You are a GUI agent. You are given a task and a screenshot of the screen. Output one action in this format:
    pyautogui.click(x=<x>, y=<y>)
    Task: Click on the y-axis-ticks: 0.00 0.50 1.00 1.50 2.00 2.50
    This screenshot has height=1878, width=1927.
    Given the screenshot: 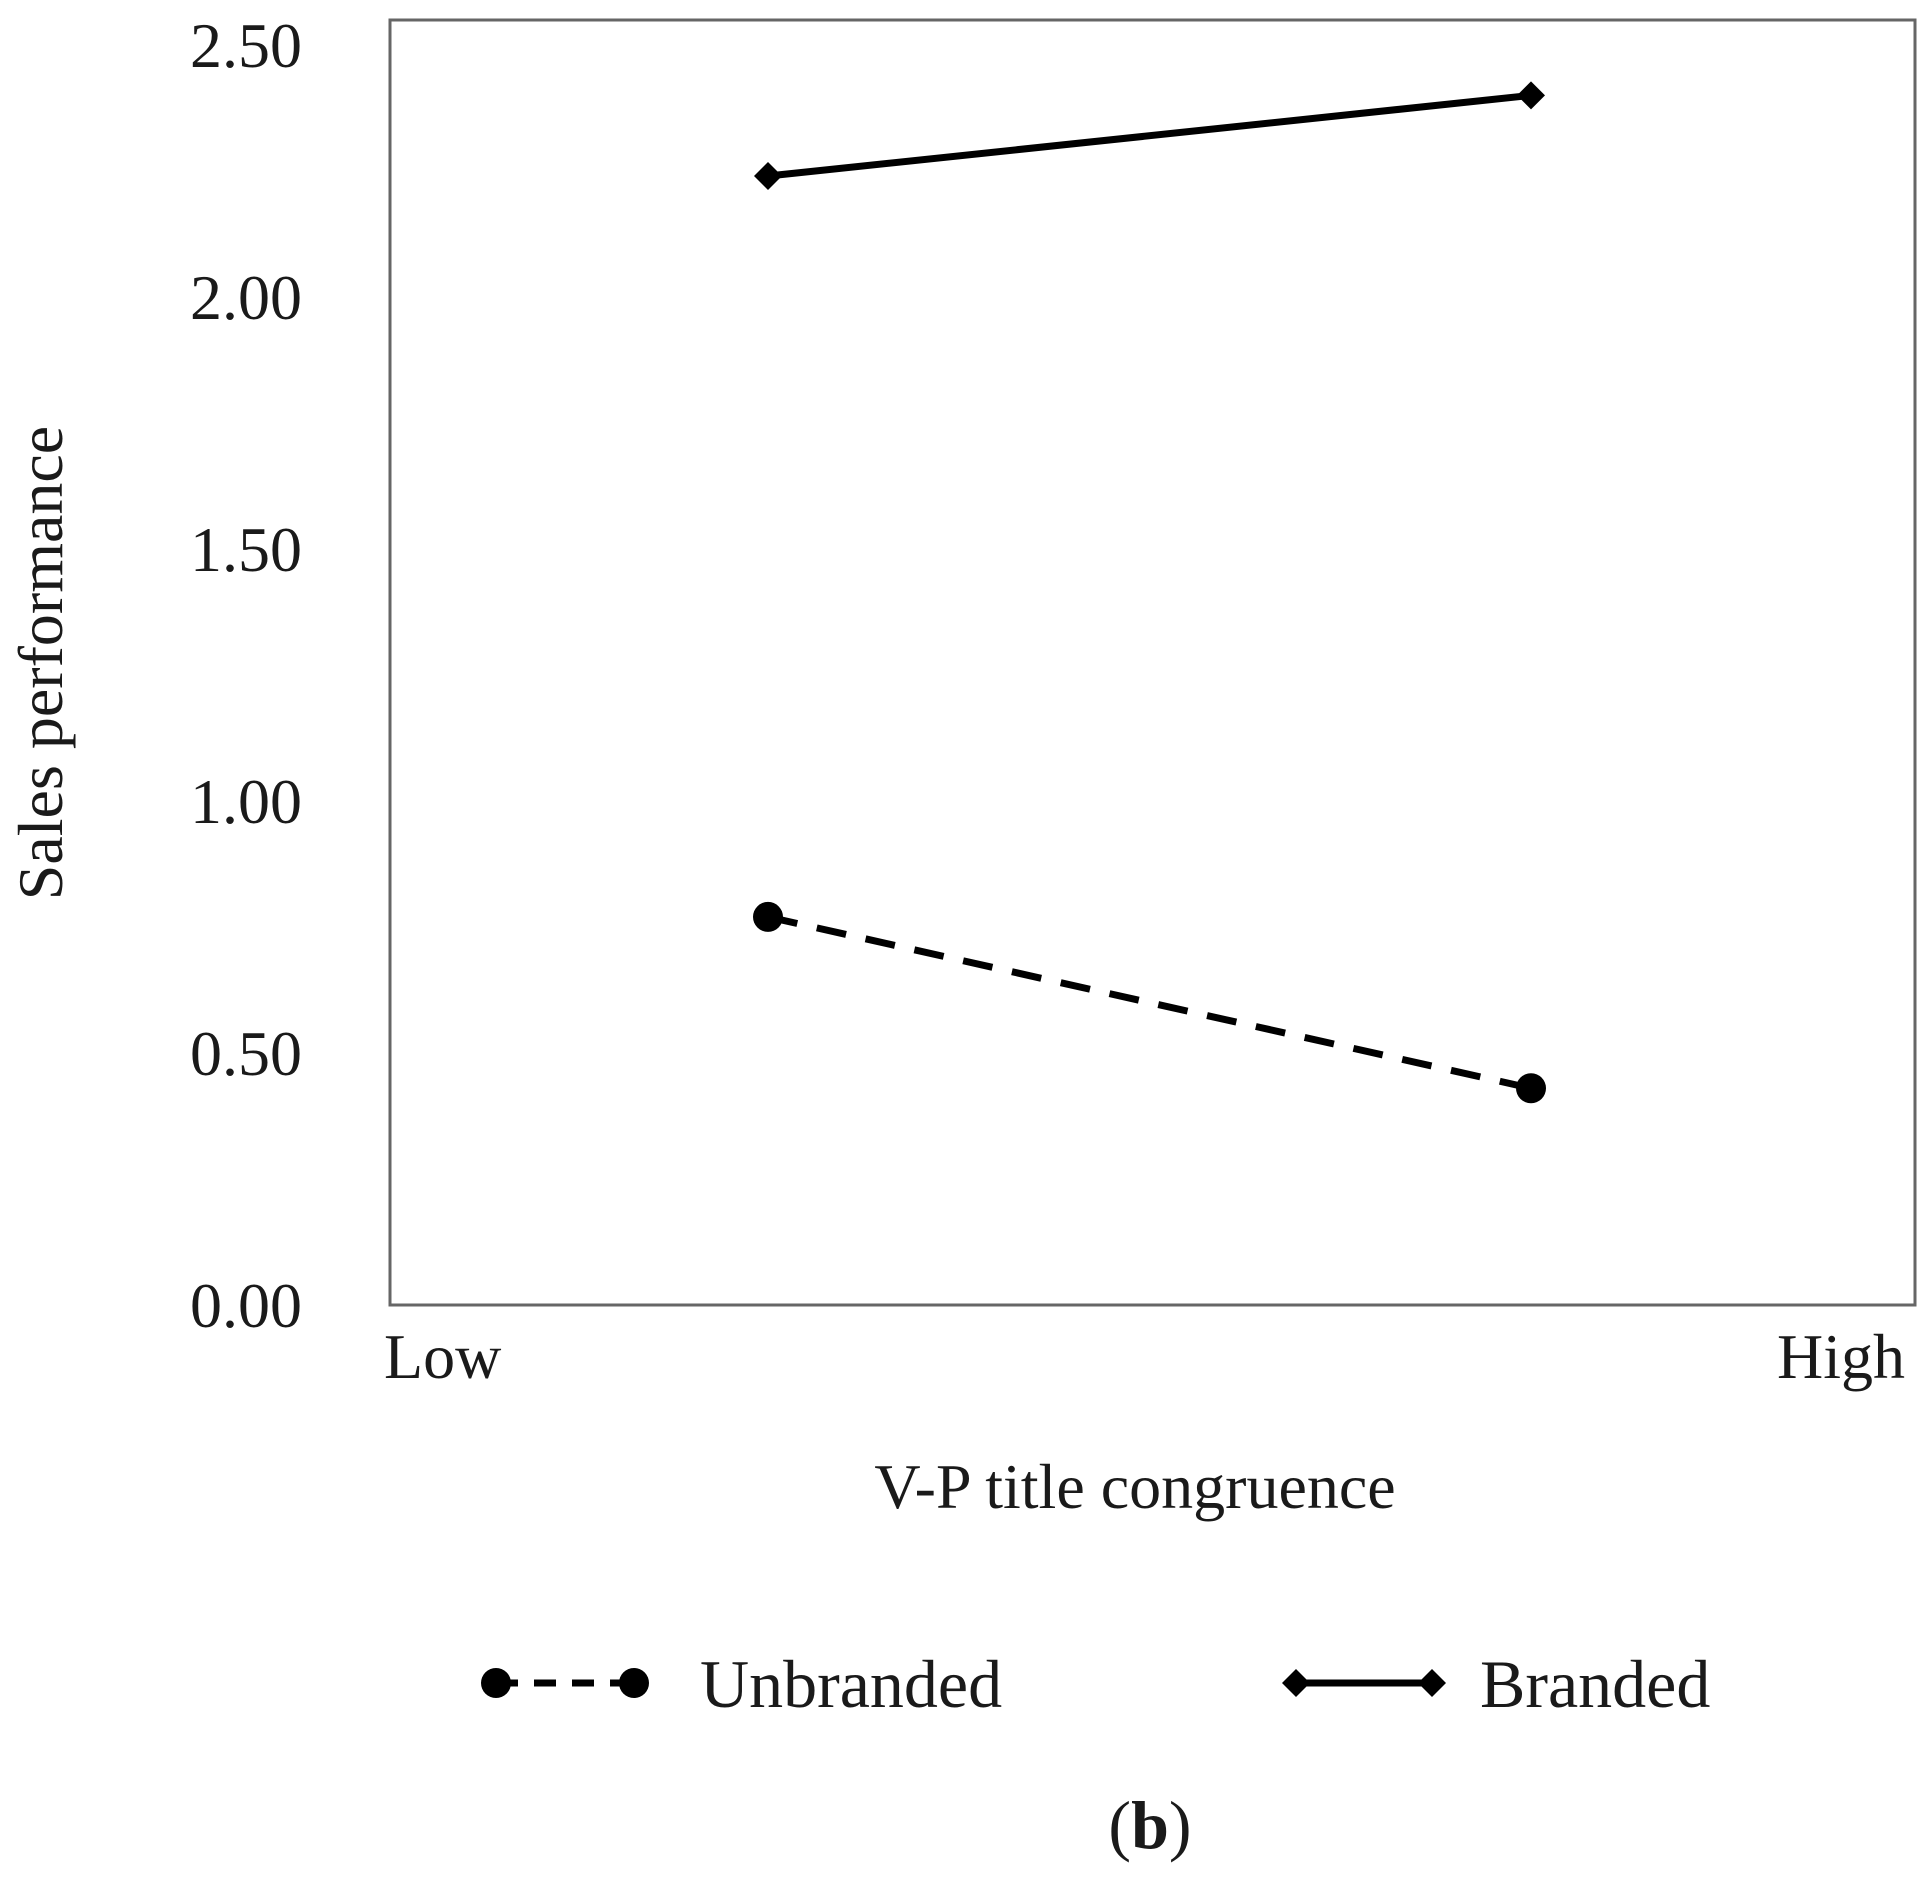 What is the action you would take?
    pyautogui.click(x=246, y=675)
    